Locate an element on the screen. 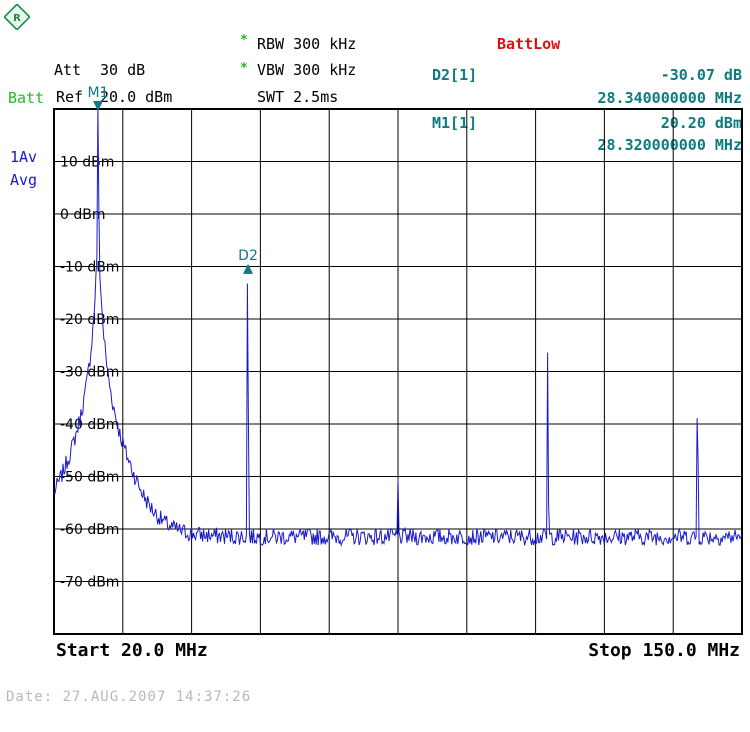 This screenshot has height=732, width=750. marker1-name: M1[1] is located at coordinates (455, 123).